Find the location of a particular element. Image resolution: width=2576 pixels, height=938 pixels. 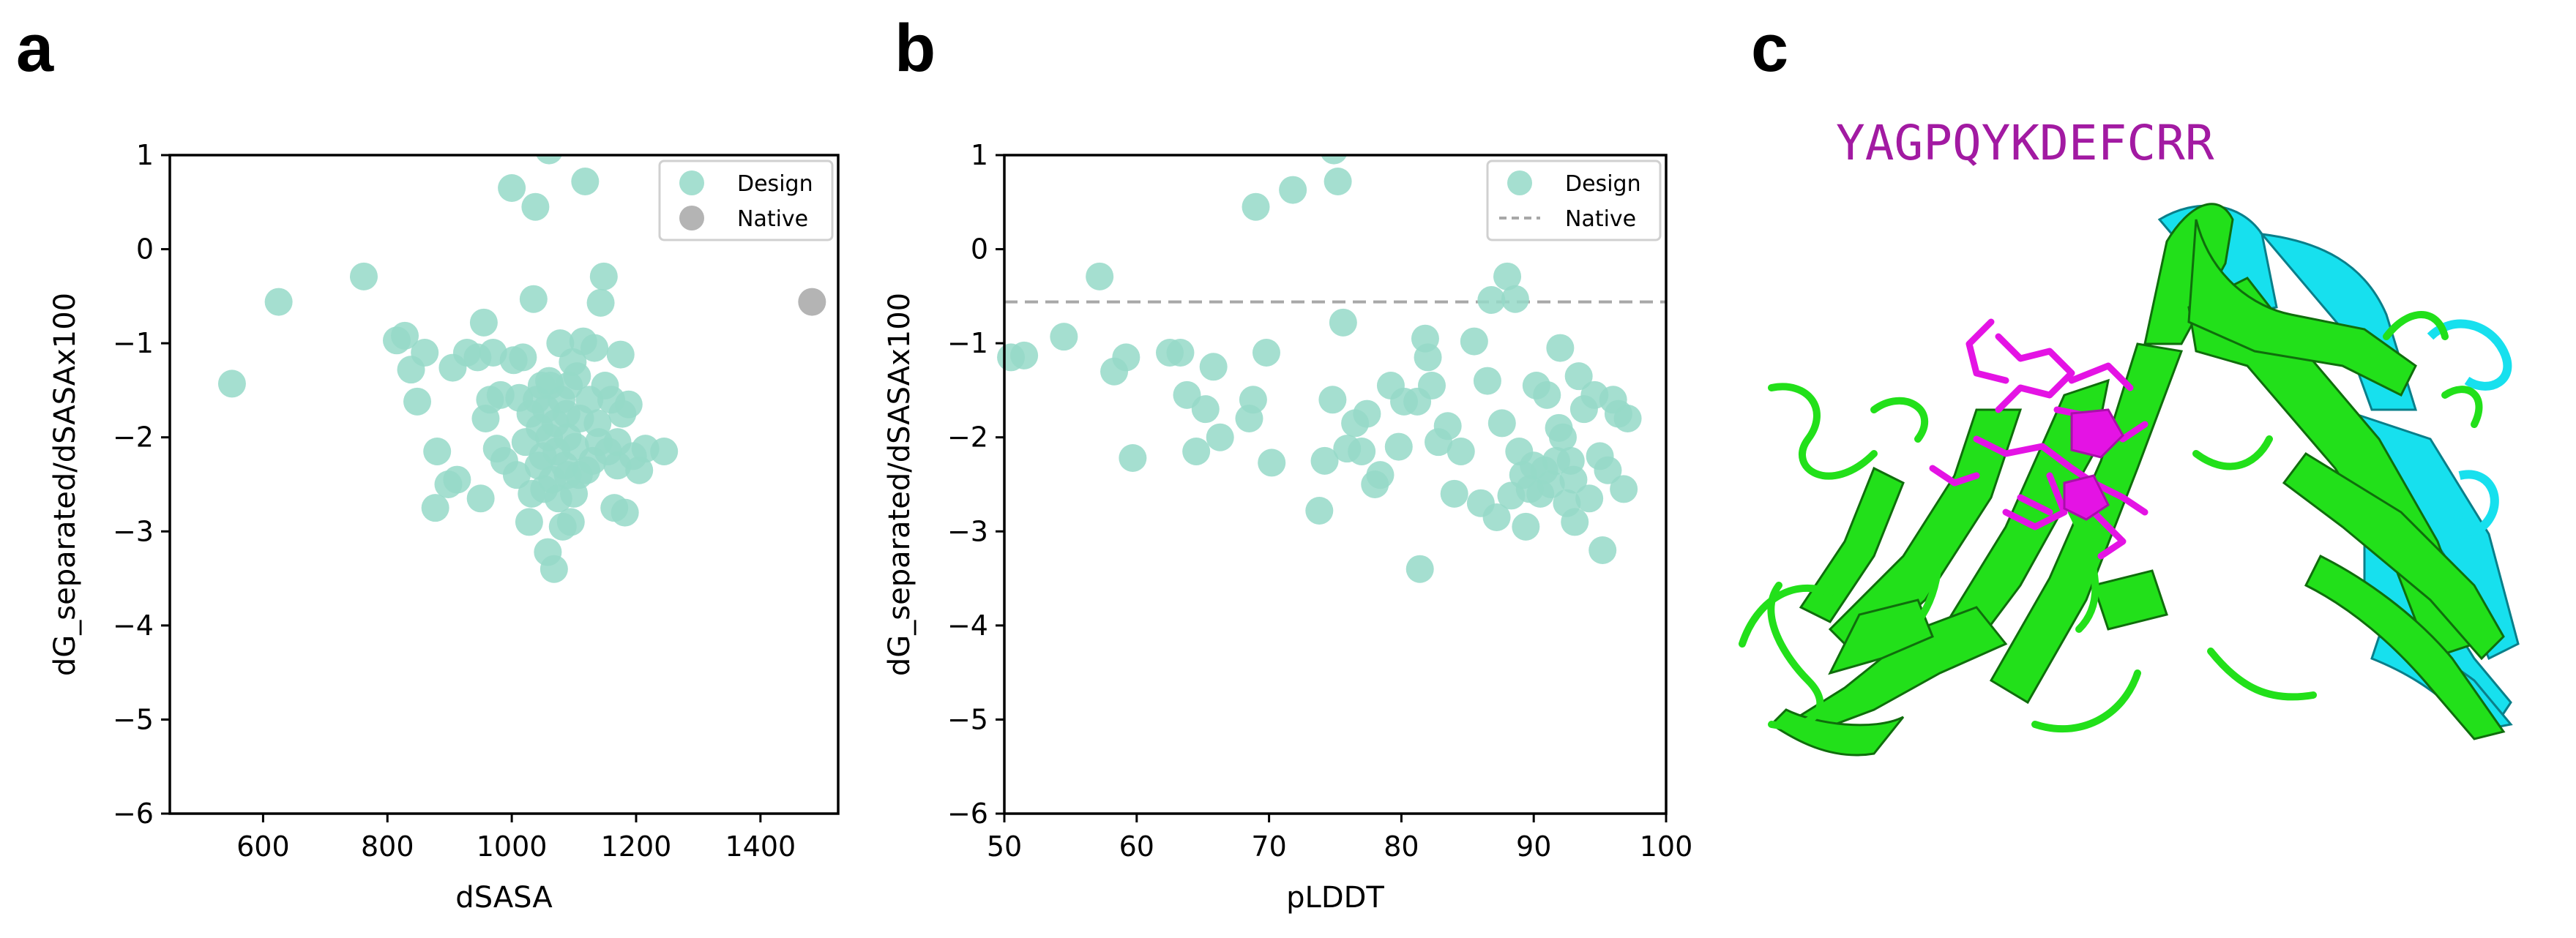

panel-label-a: a is located at coordinates (35, 48).